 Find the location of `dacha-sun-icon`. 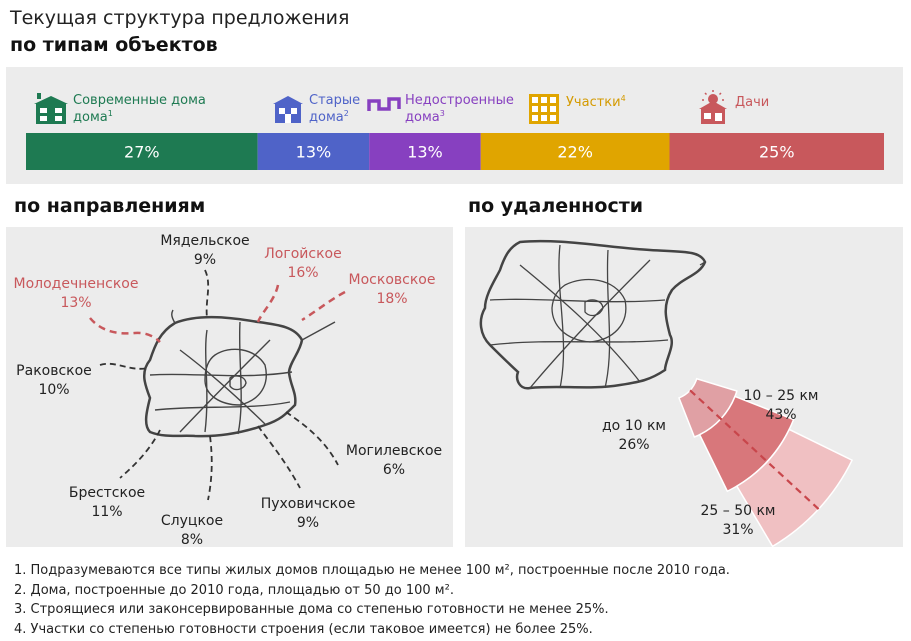

dacha-sun-icon is located at coordinates (713, 107).